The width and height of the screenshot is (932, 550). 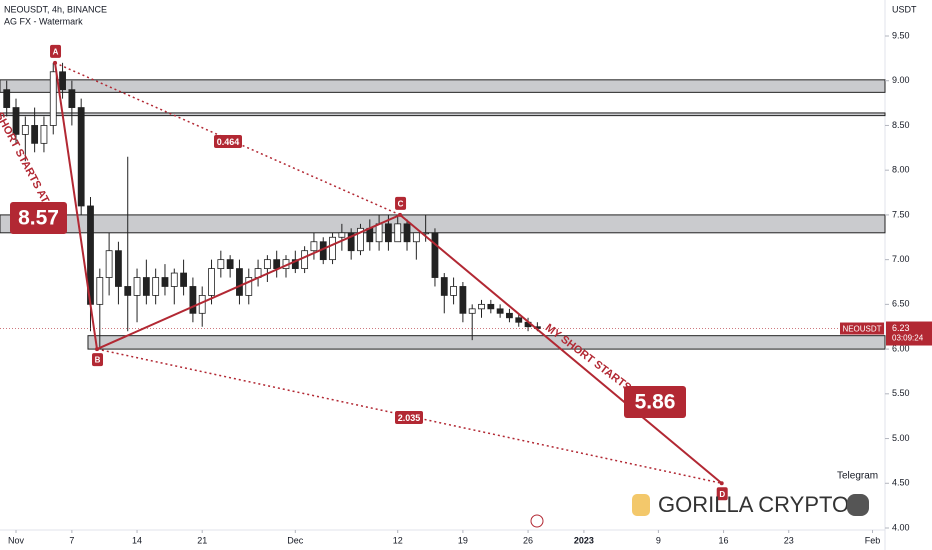 I want to click on label-text: C, so click(x=401, y=204).